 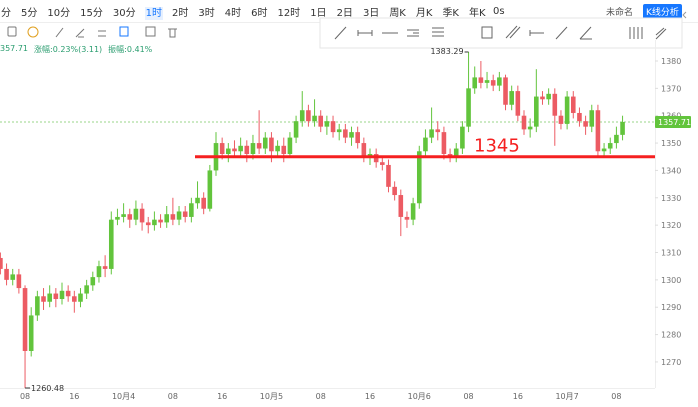 I want to click on period-tab: 30分, so click(x=124, y=13).